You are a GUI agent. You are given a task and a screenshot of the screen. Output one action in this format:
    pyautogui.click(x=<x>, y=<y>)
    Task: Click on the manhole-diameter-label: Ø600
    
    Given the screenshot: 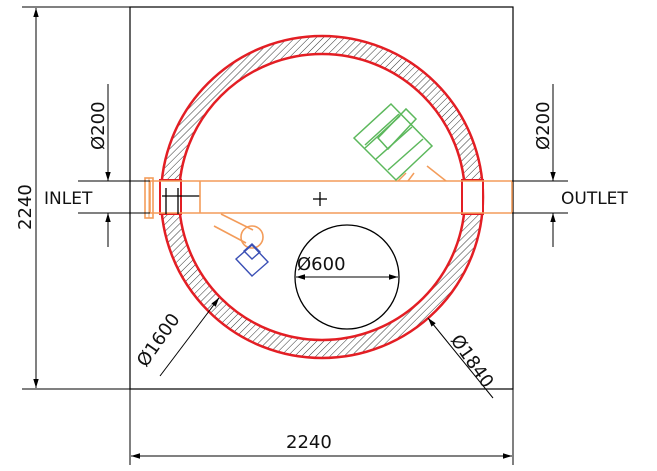 What is the action you would take?
    pyautogui.click(x=321, y=264)
    